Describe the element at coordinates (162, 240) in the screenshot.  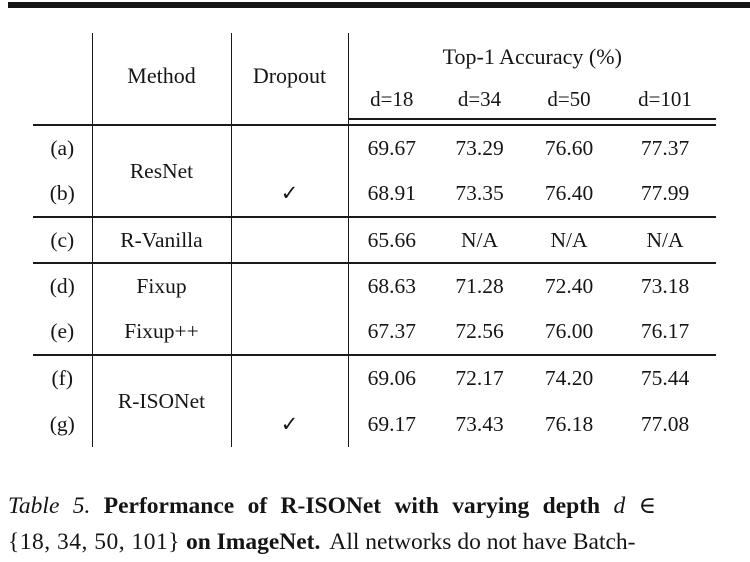
I see `method-cell: R-Vanilla` at that location.